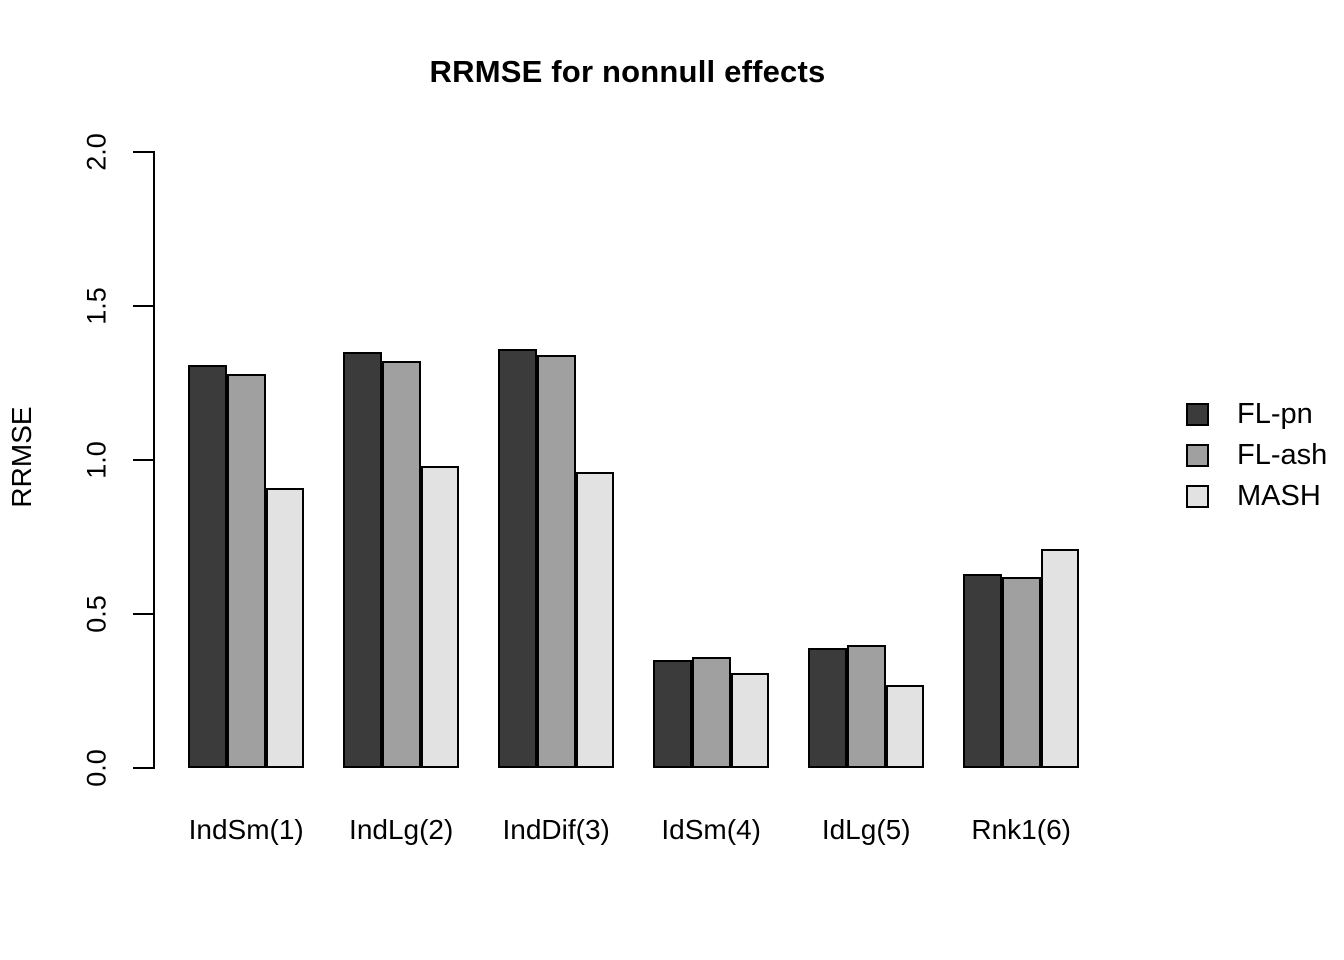 This screenshot has height=960, width=1344. Describe the element at coordinates (96, 152) in the screenshot. I see `y-tick-label-2.0: 2.0` at that location.